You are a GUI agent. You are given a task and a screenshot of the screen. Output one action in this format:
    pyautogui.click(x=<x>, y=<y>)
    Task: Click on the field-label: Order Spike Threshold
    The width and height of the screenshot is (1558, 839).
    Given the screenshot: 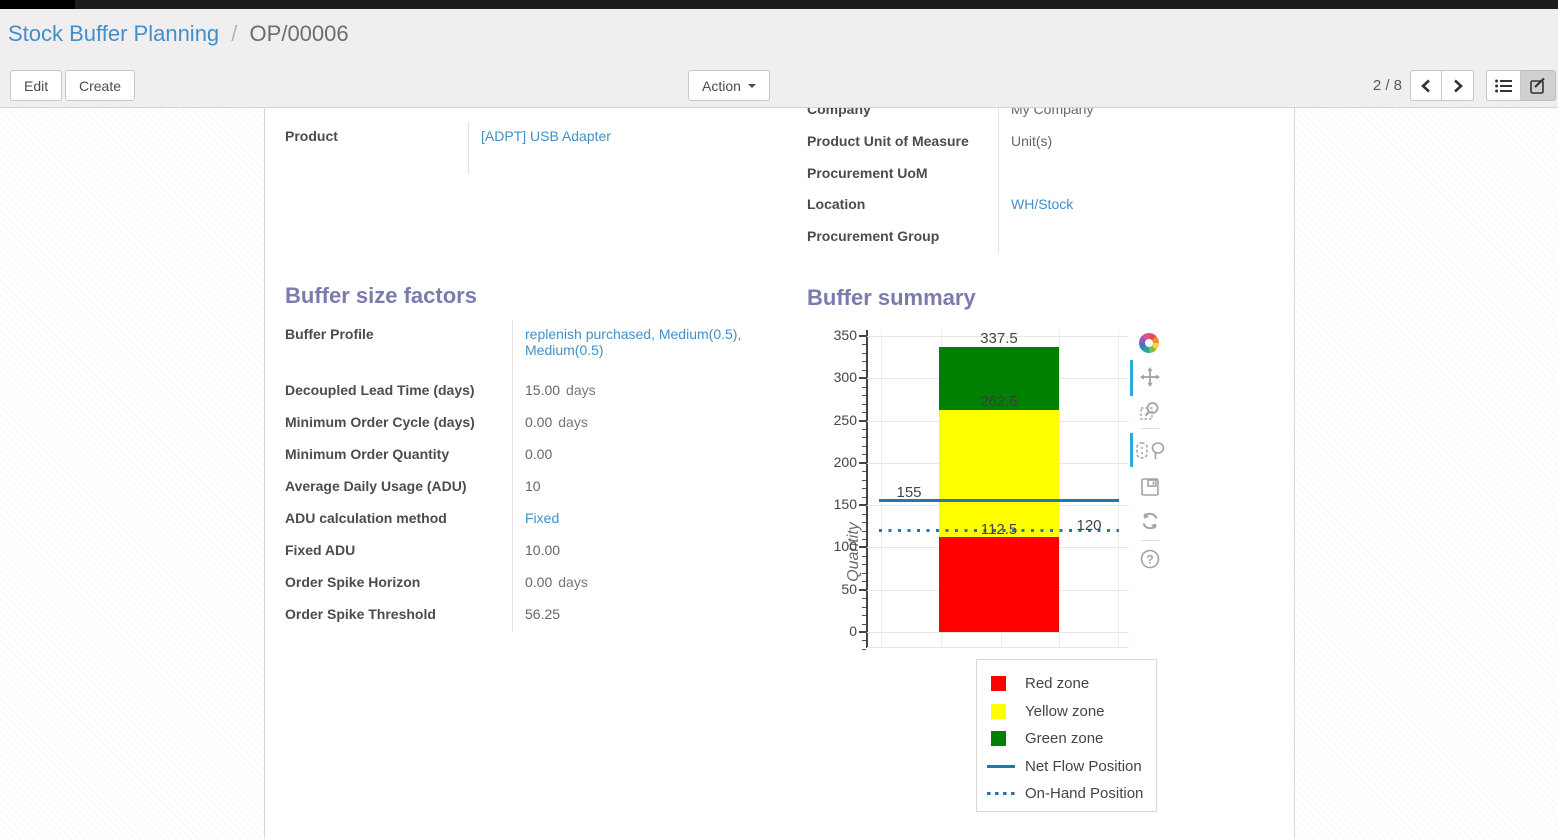 What is the action you would take?
    pyautogui.click(x=360, y=614)
    